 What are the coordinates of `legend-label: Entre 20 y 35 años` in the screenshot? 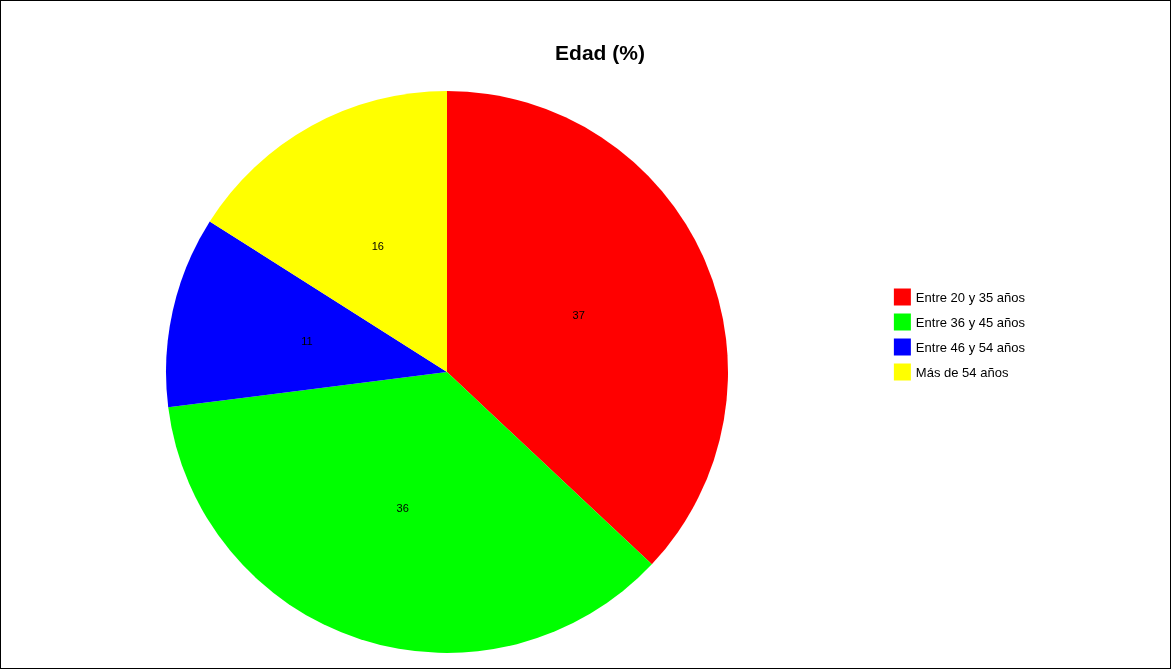 It's located at (970, 297).